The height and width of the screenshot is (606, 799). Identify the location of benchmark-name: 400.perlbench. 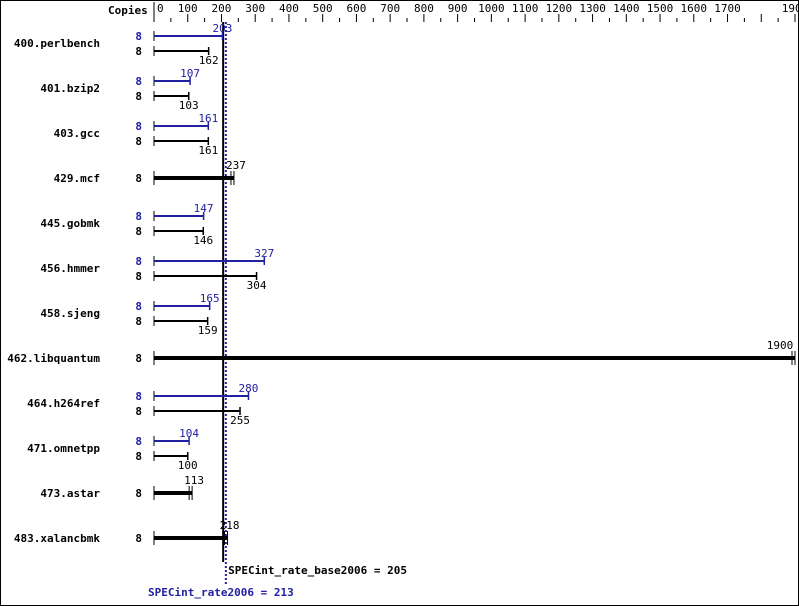
(57, 43).